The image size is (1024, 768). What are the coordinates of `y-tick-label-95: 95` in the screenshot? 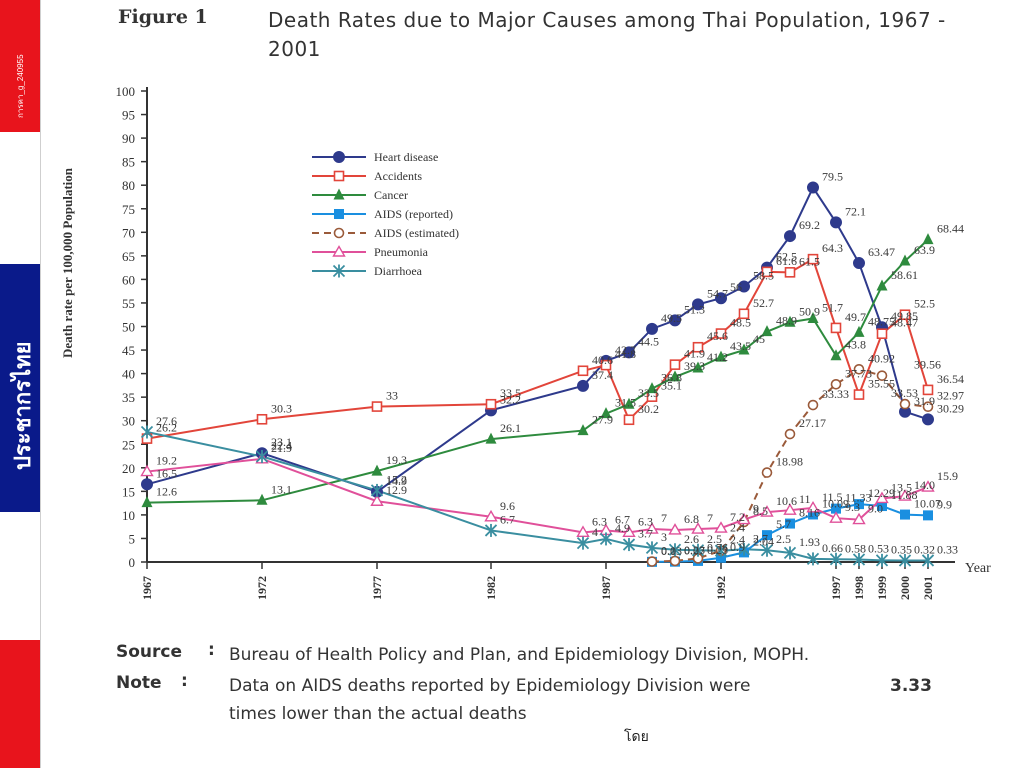 It's located at (128, 115).